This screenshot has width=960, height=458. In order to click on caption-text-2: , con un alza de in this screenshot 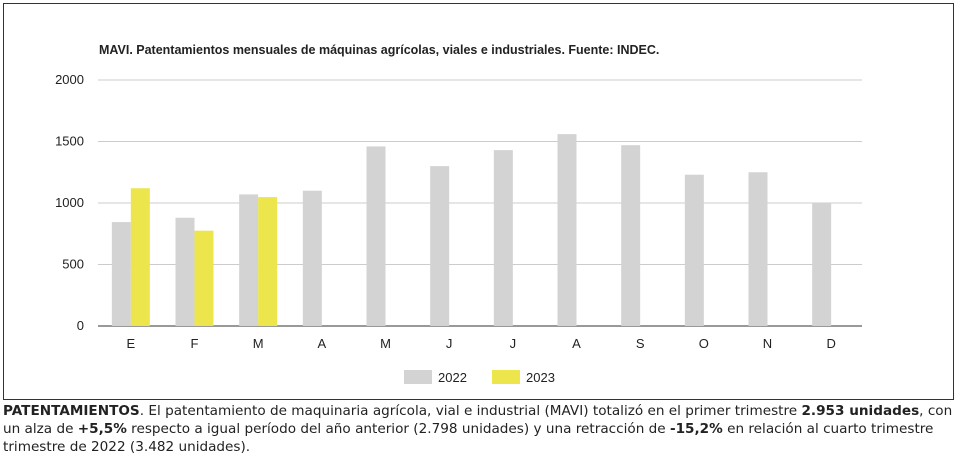, I will do `click(478, 420)`.